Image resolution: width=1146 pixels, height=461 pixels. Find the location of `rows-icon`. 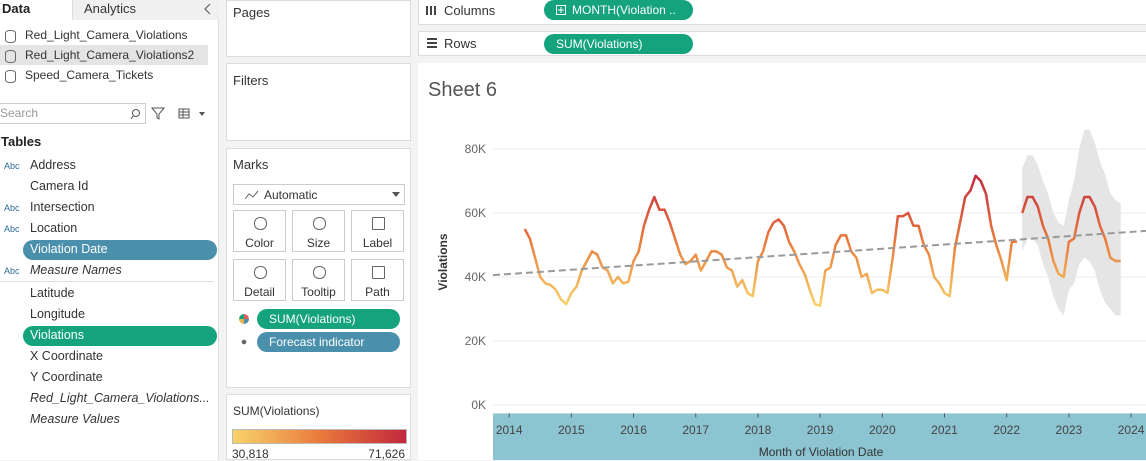

rows-icon is located at coordinates (432, 43).